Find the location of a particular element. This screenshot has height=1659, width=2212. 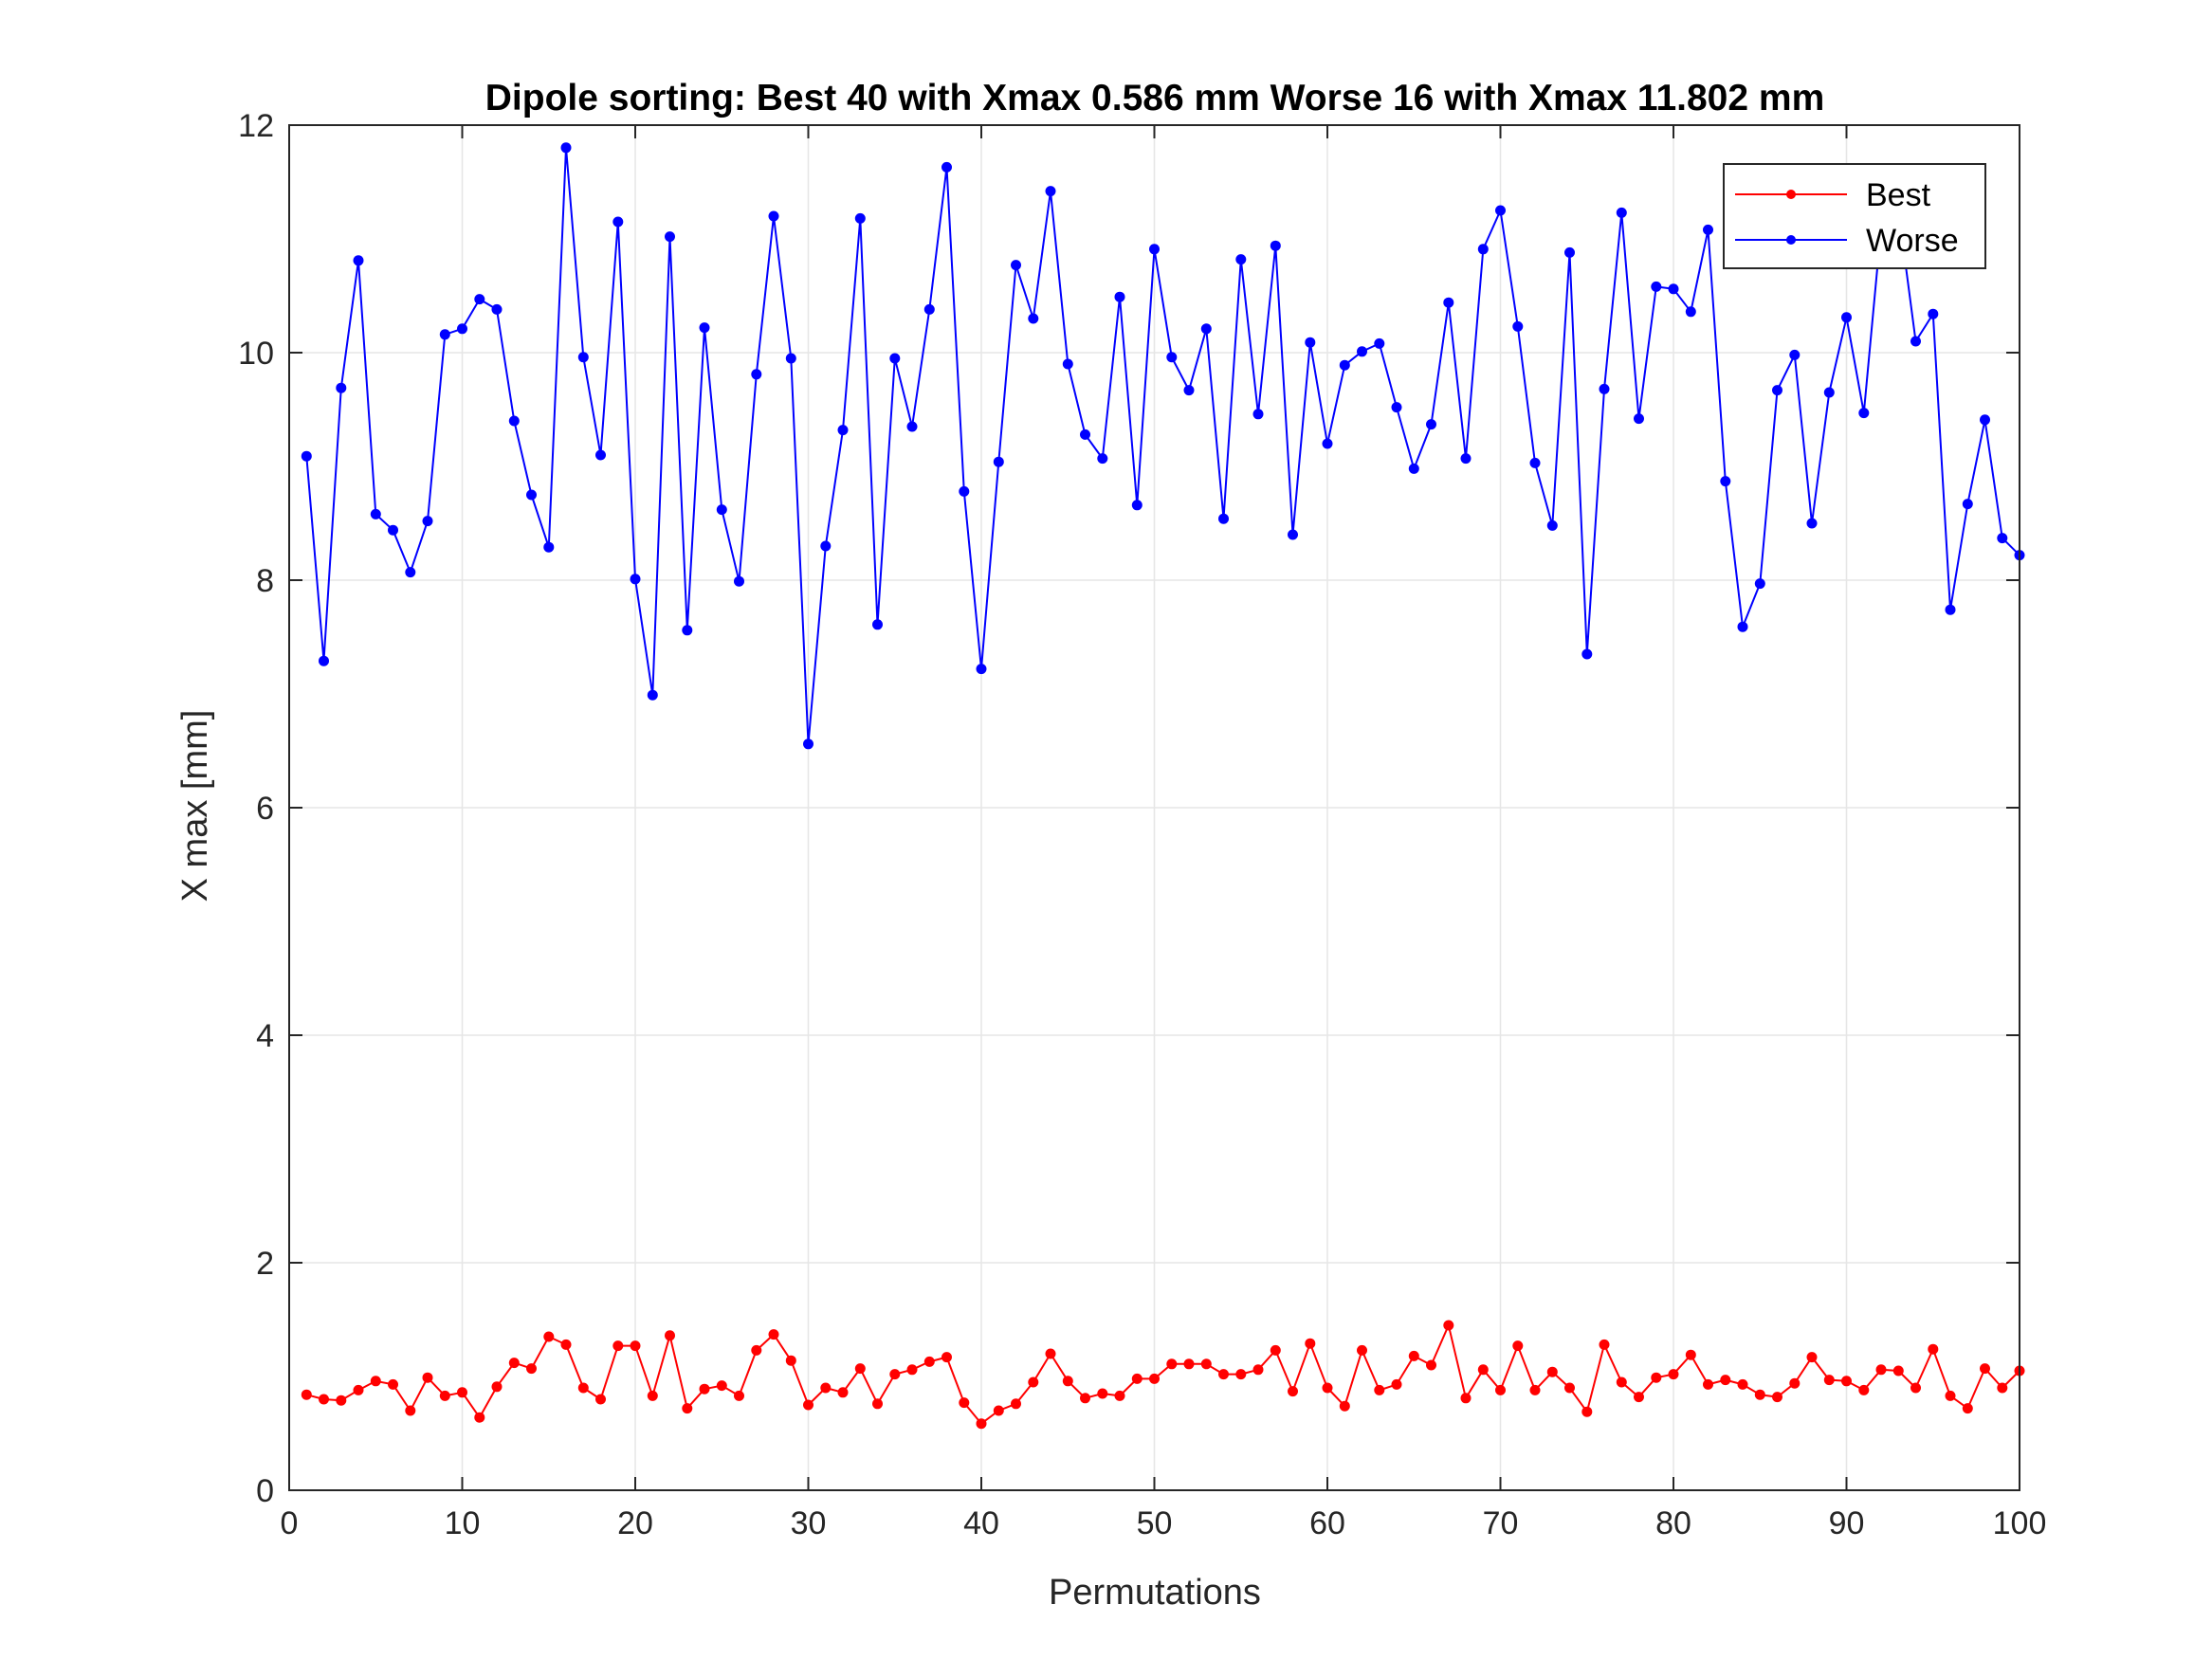

x-tick-label: 30 is located at coordinates (809, 1523).